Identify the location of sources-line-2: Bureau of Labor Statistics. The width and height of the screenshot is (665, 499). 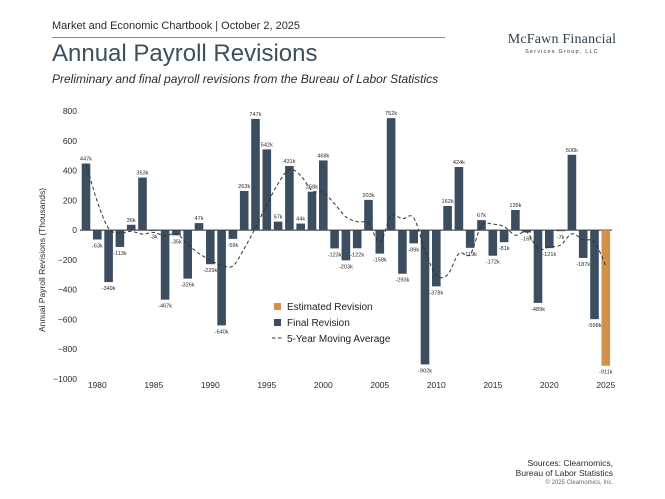
(564, 473).